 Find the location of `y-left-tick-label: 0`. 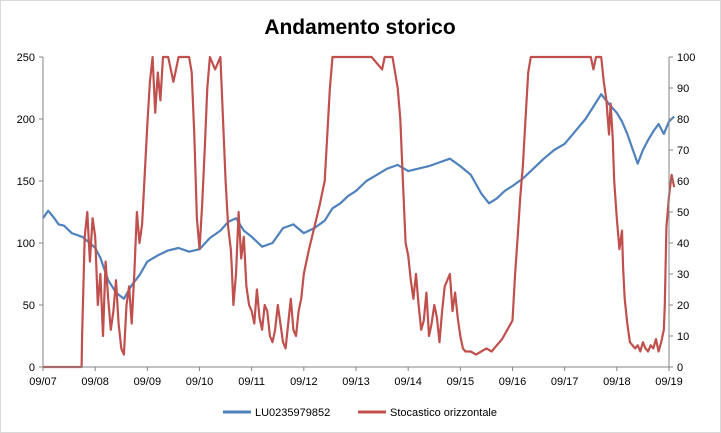

y-left-tick-label: 0 is located at coordinates (32, 368).